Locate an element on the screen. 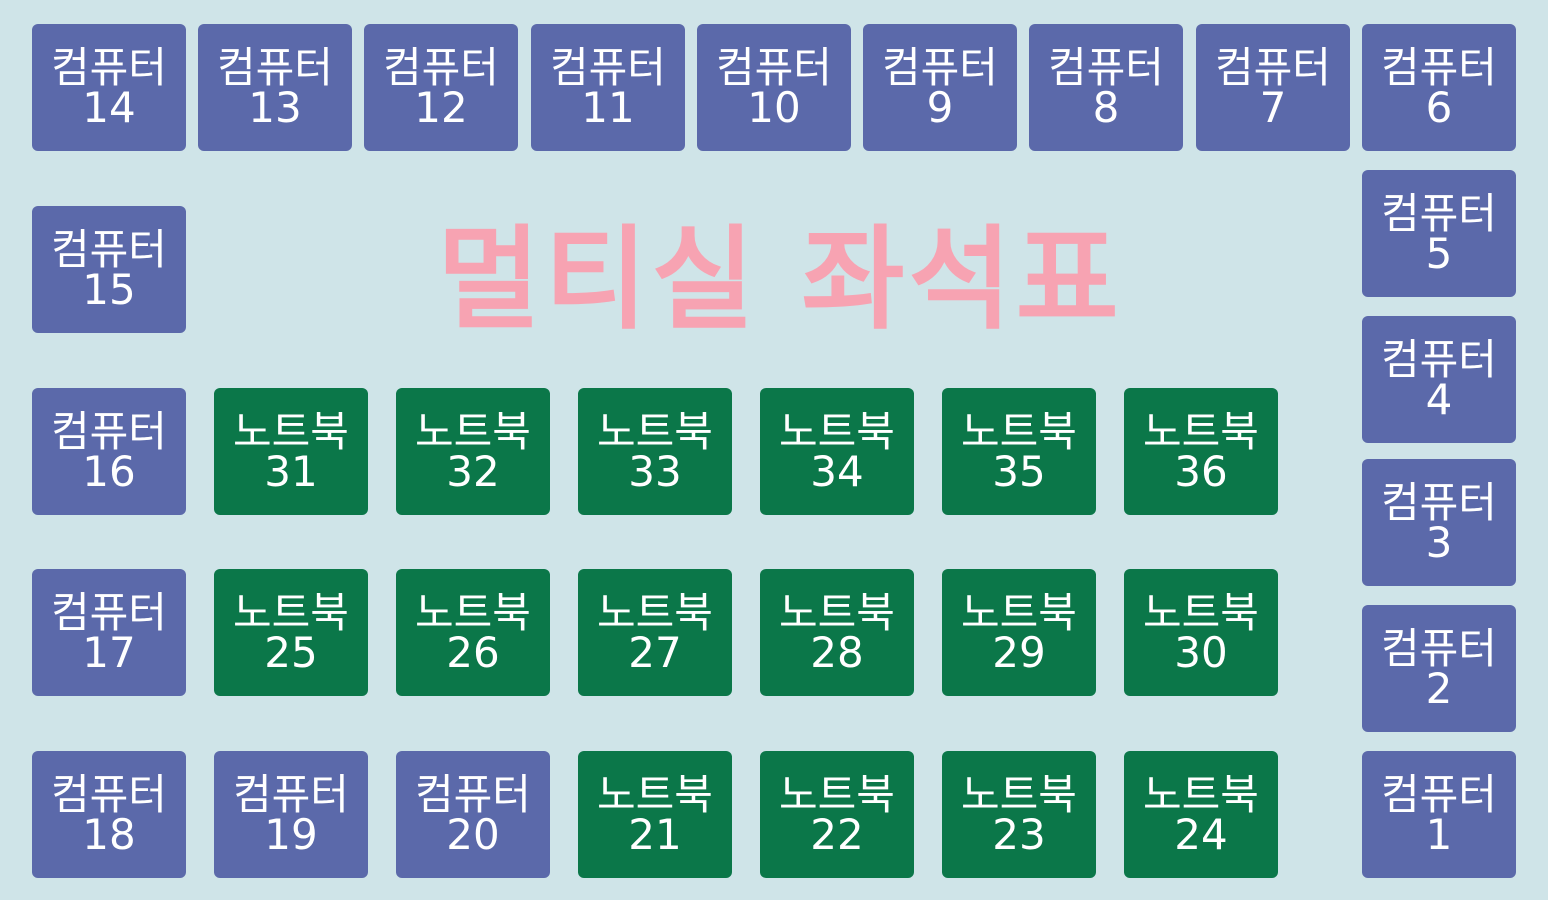  seat-number: 17 is located at coordinates (109, 652).